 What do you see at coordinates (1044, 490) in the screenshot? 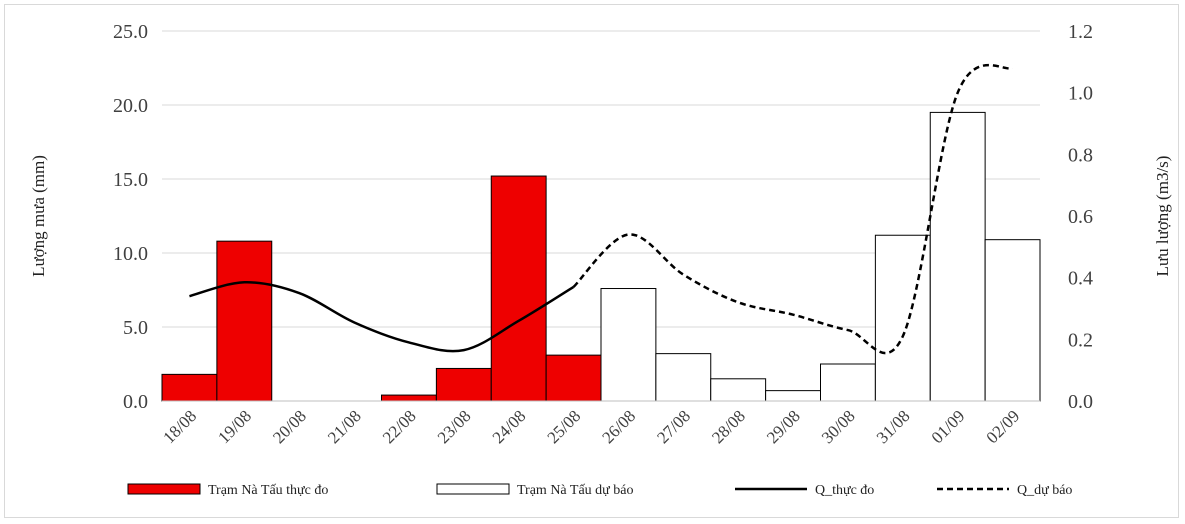
I see `legend-label: Q_dự báo` at bounding box center [1044, 490].